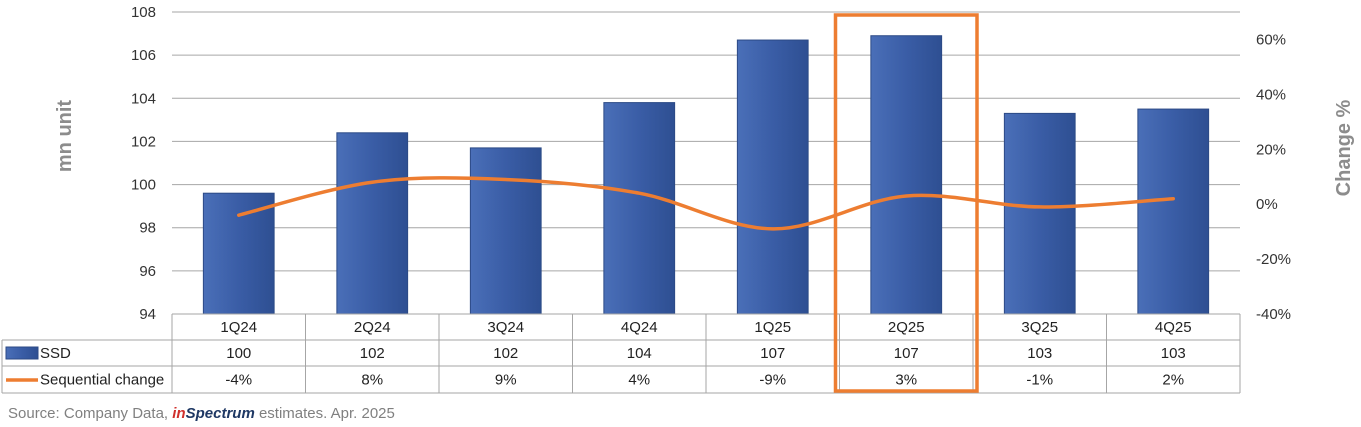 Image resolution: width=1361 pixels, height=427 pixels. I want to click on y2-axis-title: Change %, so click(1344, 147).